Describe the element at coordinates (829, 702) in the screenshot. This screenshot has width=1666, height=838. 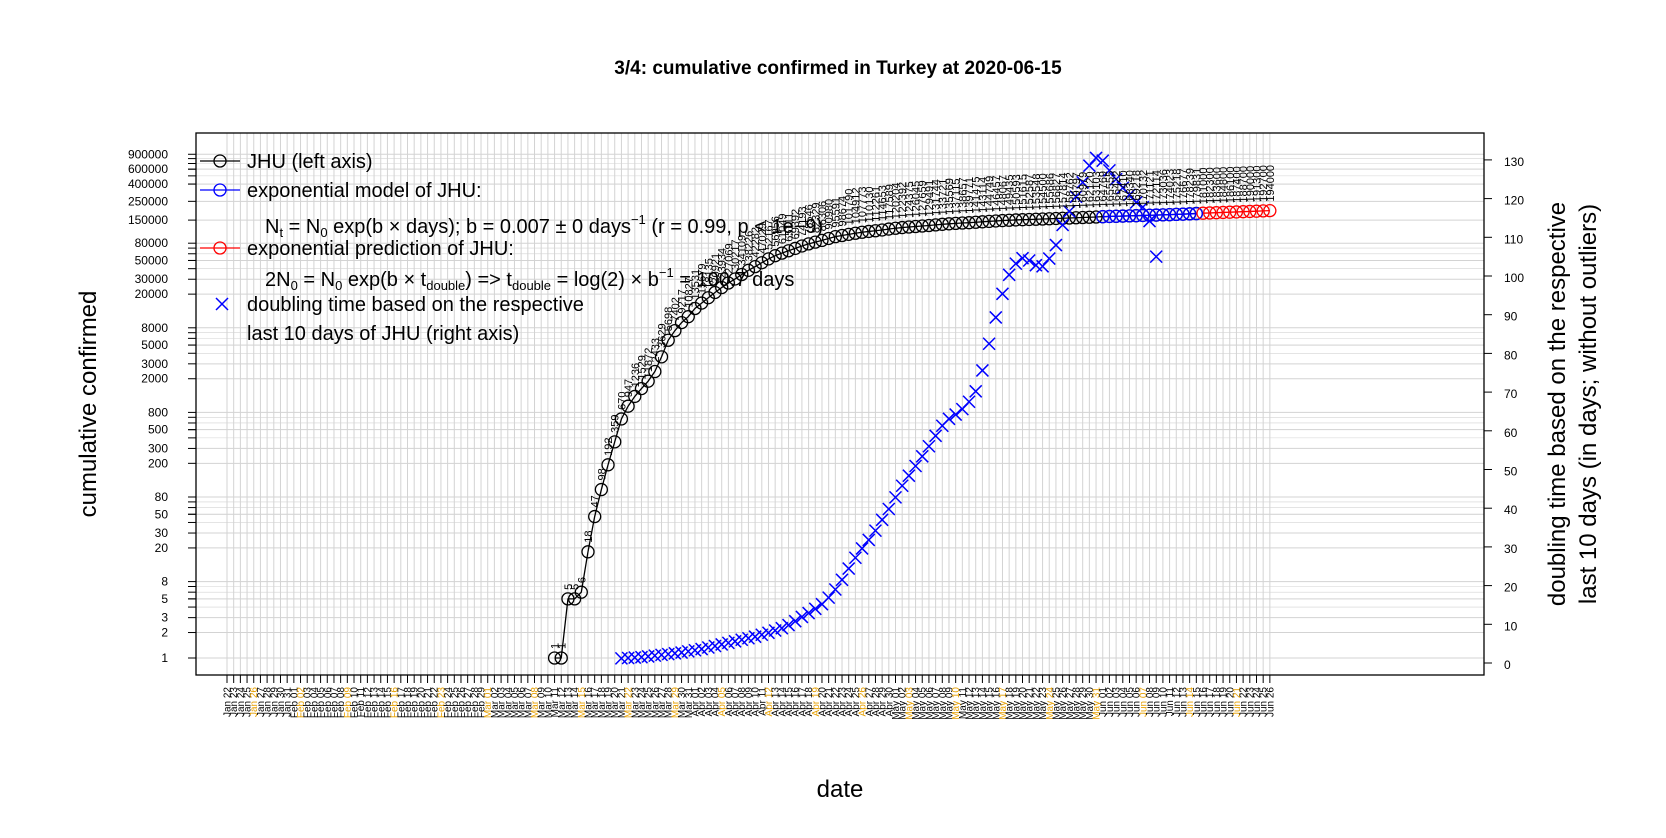
I see `x-tick-label: Apr 21` at that location.